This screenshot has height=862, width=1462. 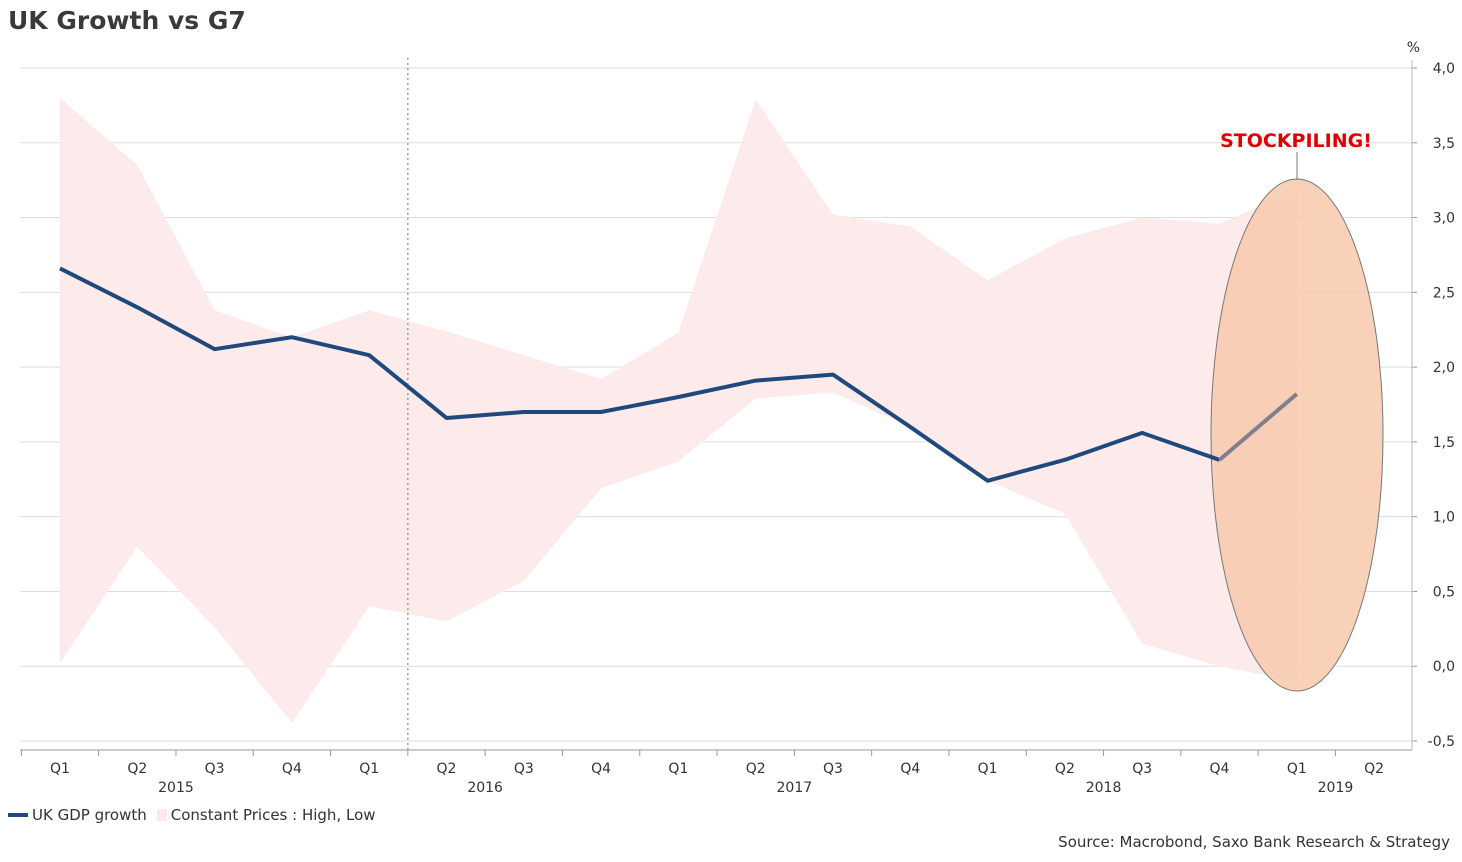 What do you see at coordinates (1444, 293) in the screenshot?
I see `y-tick-label: 2,5` at bounding box center [1444, 293].